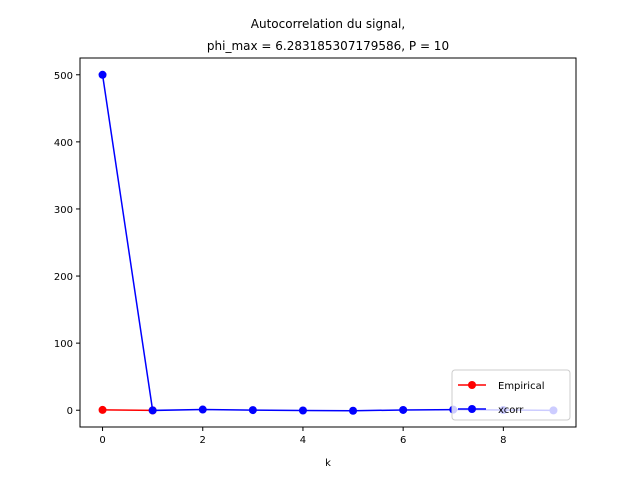 The image size is (640, 480). I want to click on legend-label-xcorr: xcorr, so click(511, 410).